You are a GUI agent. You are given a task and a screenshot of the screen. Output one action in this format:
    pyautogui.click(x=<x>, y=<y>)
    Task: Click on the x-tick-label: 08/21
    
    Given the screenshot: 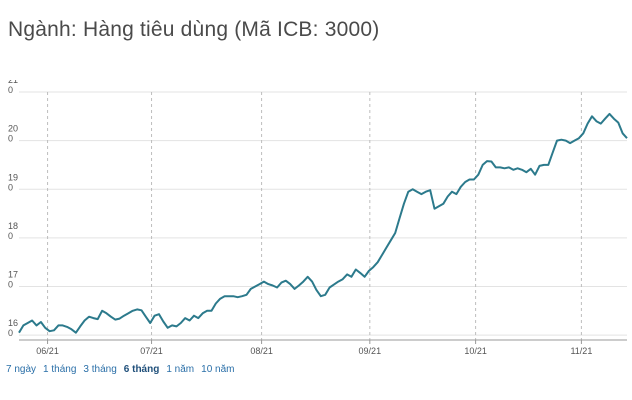 What is the action you would take?
    pyautogui.click(x=261, y=351)
    